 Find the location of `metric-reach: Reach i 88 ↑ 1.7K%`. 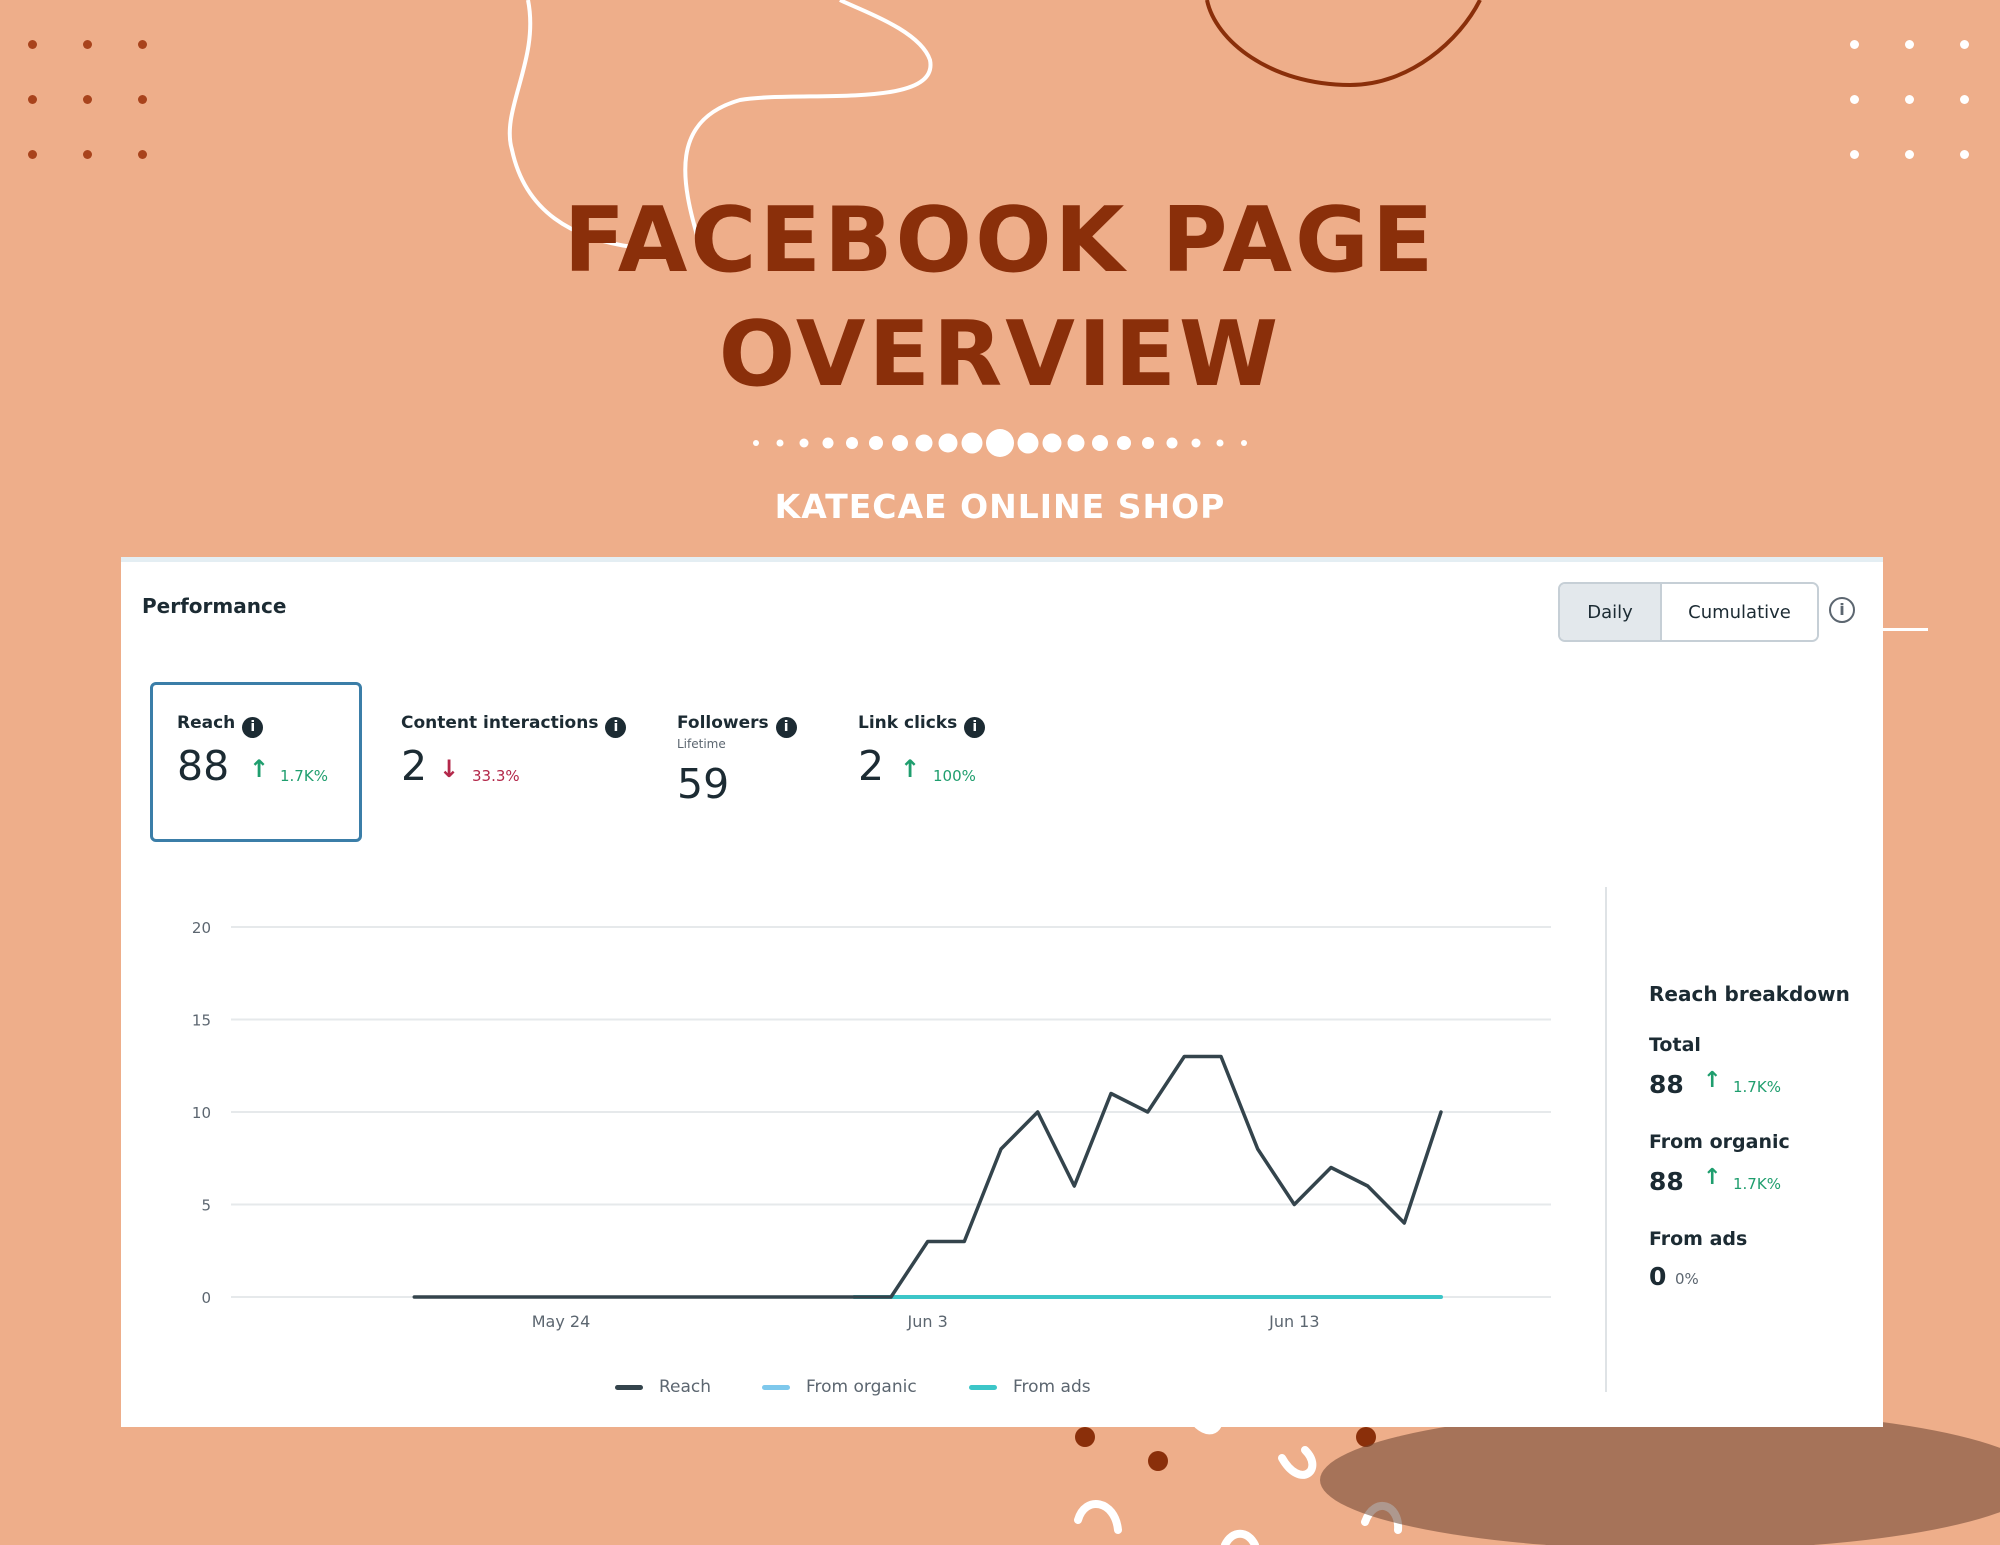

metric-reach: Reach i 88 ↑ 1.7K% is located at coordinates (256, 762).